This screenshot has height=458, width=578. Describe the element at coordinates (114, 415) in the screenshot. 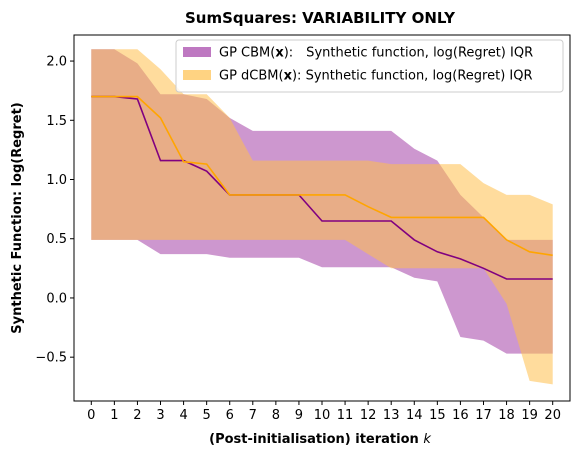

I see `x-tick-label: 1` at that location.